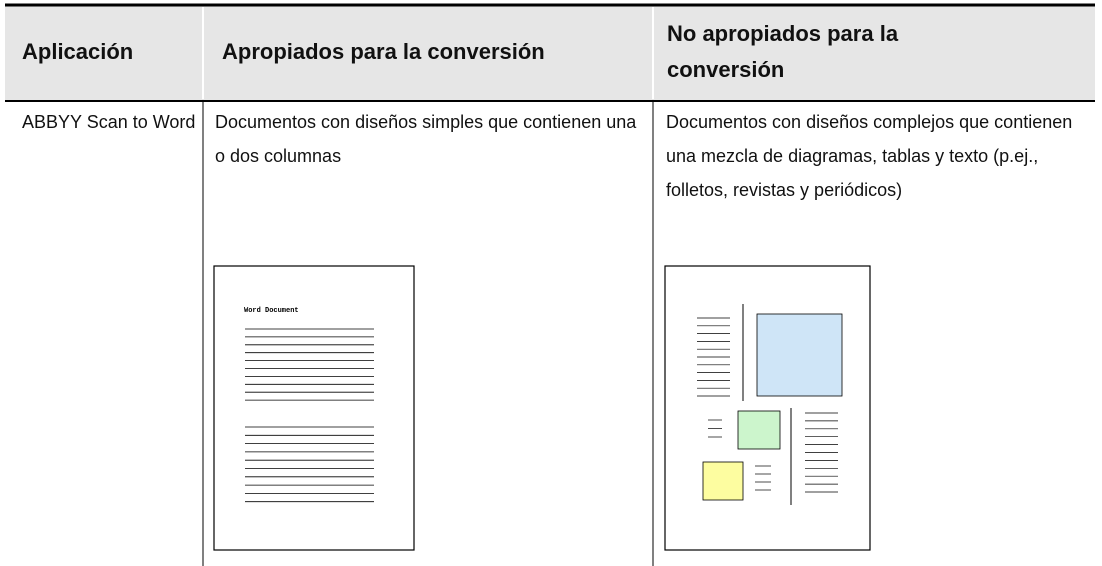 The width and height of the screenshot is (1102, 566). I want to click on header-cell: Apropiados para la conversión, so click(383, 51).